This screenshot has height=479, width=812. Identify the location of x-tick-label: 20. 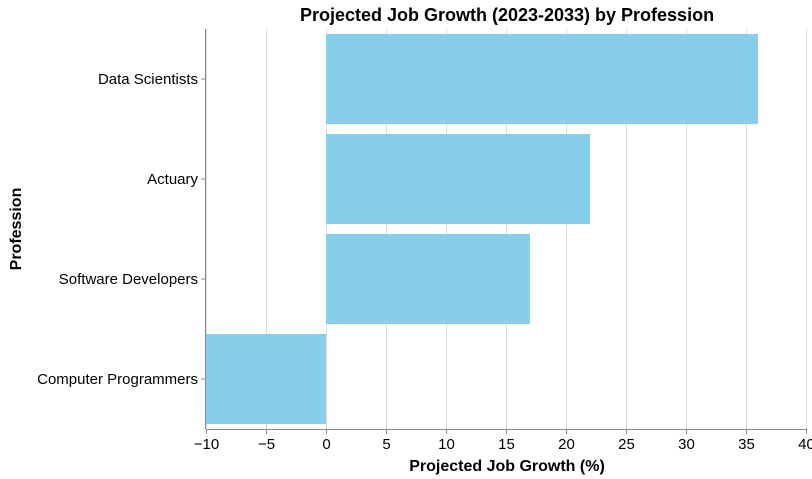
(566, 444).